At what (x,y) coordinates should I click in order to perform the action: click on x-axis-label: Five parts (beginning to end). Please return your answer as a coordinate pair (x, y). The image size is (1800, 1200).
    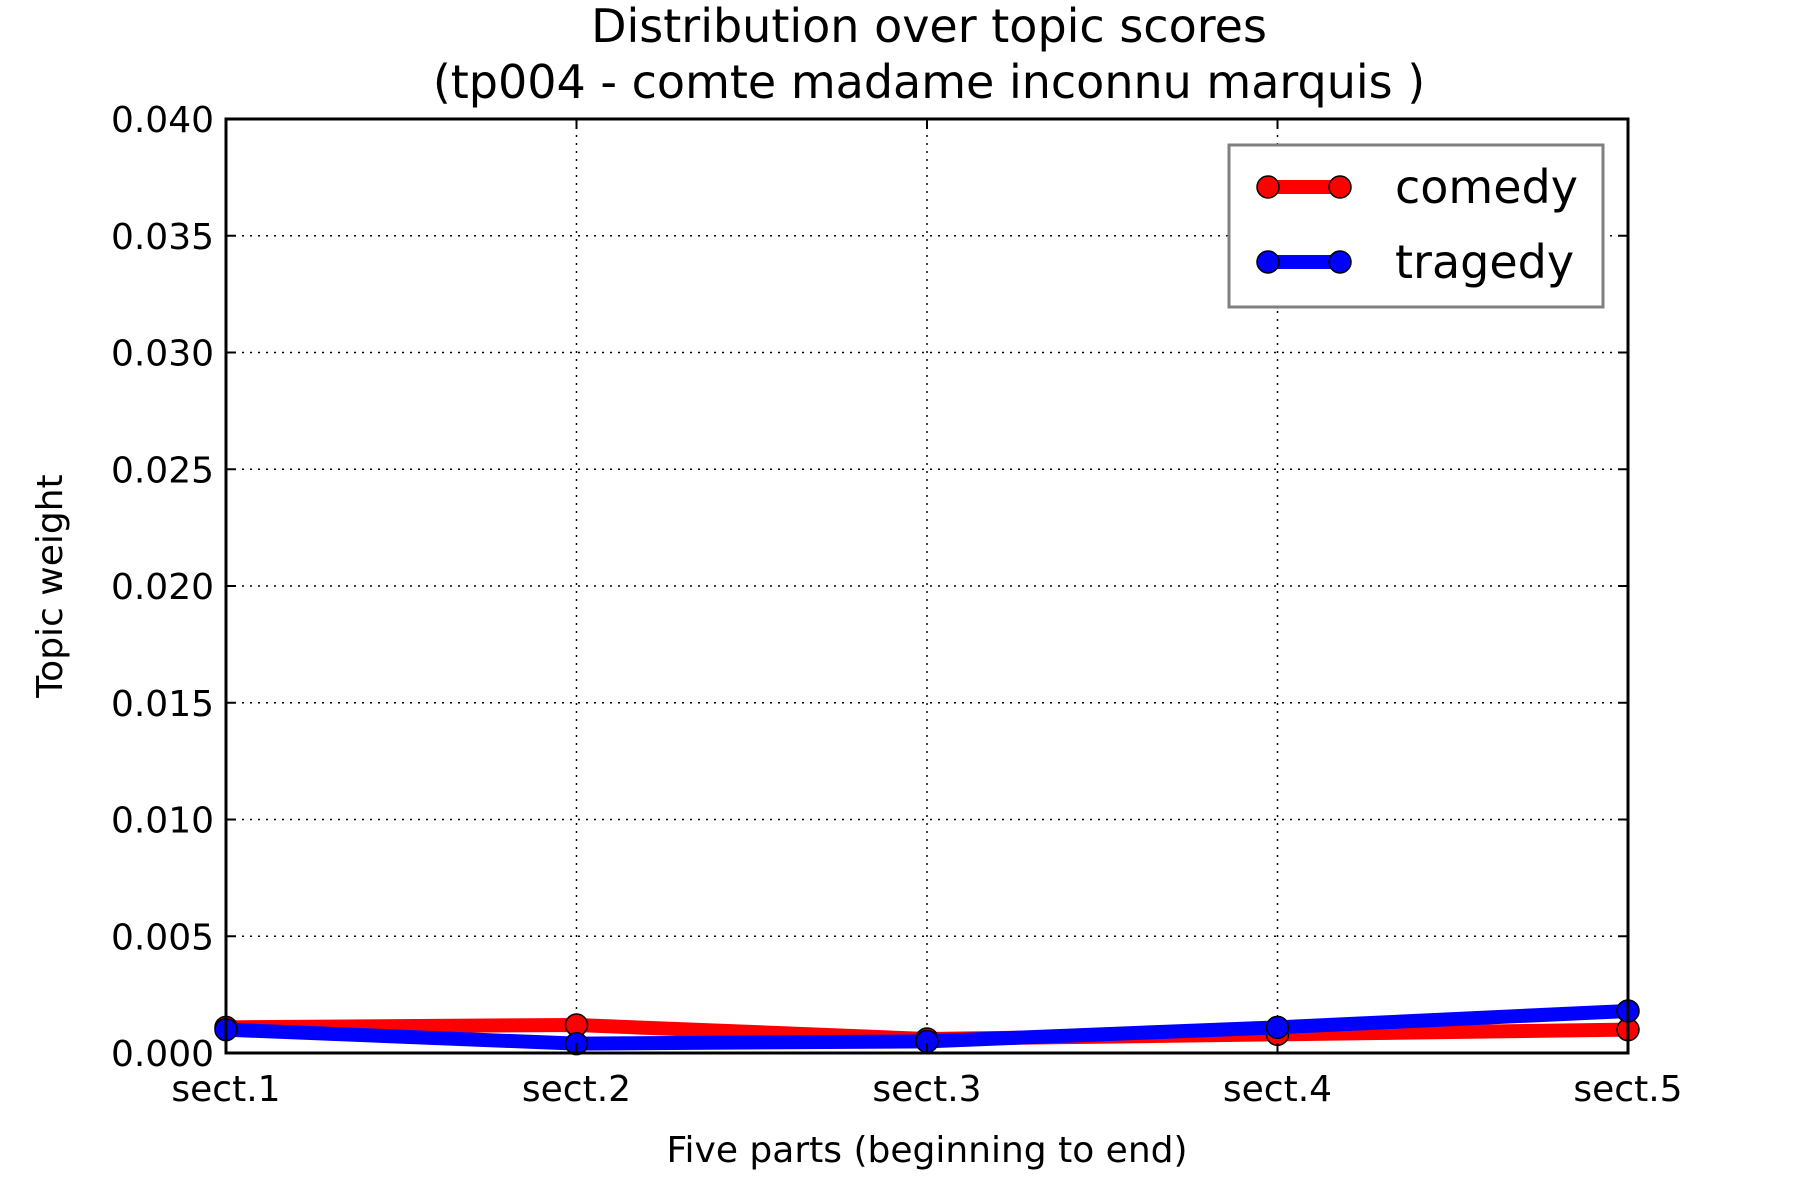
    Looking at the image, I should click on (926, 1150).